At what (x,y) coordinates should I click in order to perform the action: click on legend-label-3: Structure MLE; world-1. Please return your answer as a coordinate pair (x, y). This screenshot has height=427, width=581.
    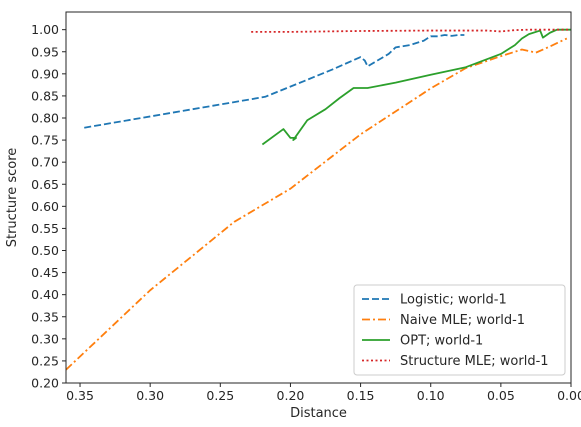
    Looking at the image, I should click on (474, 361).